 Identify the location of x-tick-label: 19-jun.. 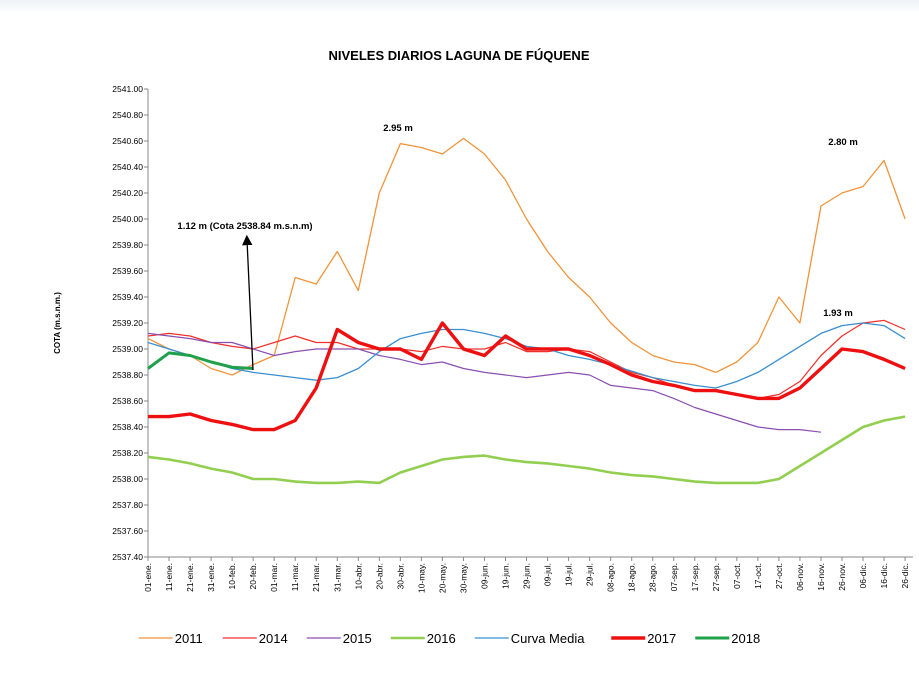
(506, 576).